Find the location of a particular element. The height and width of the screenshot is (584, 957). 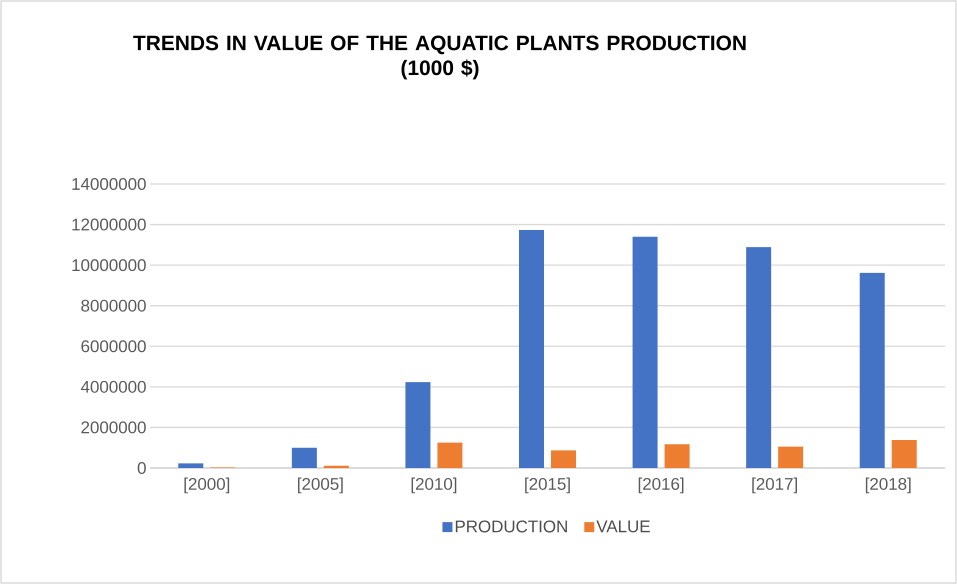

y-tick-label: 0 is located at coordinates (142, 468).